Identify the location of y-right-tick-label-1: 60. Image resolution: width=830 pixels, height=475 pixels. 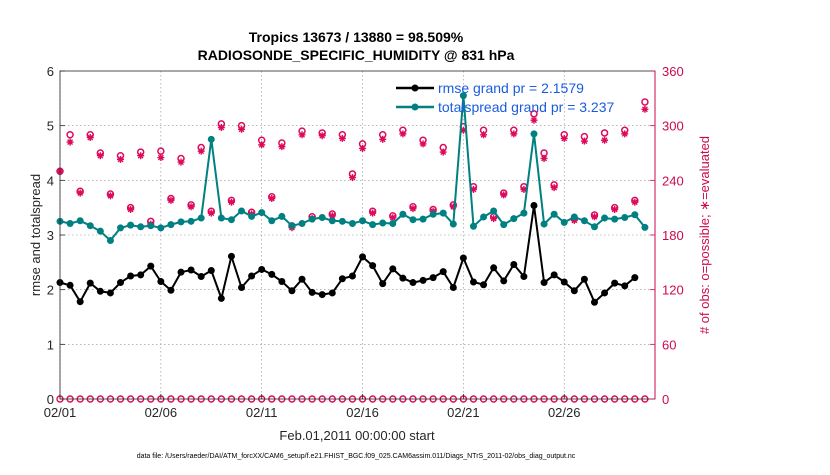
(669, 344).